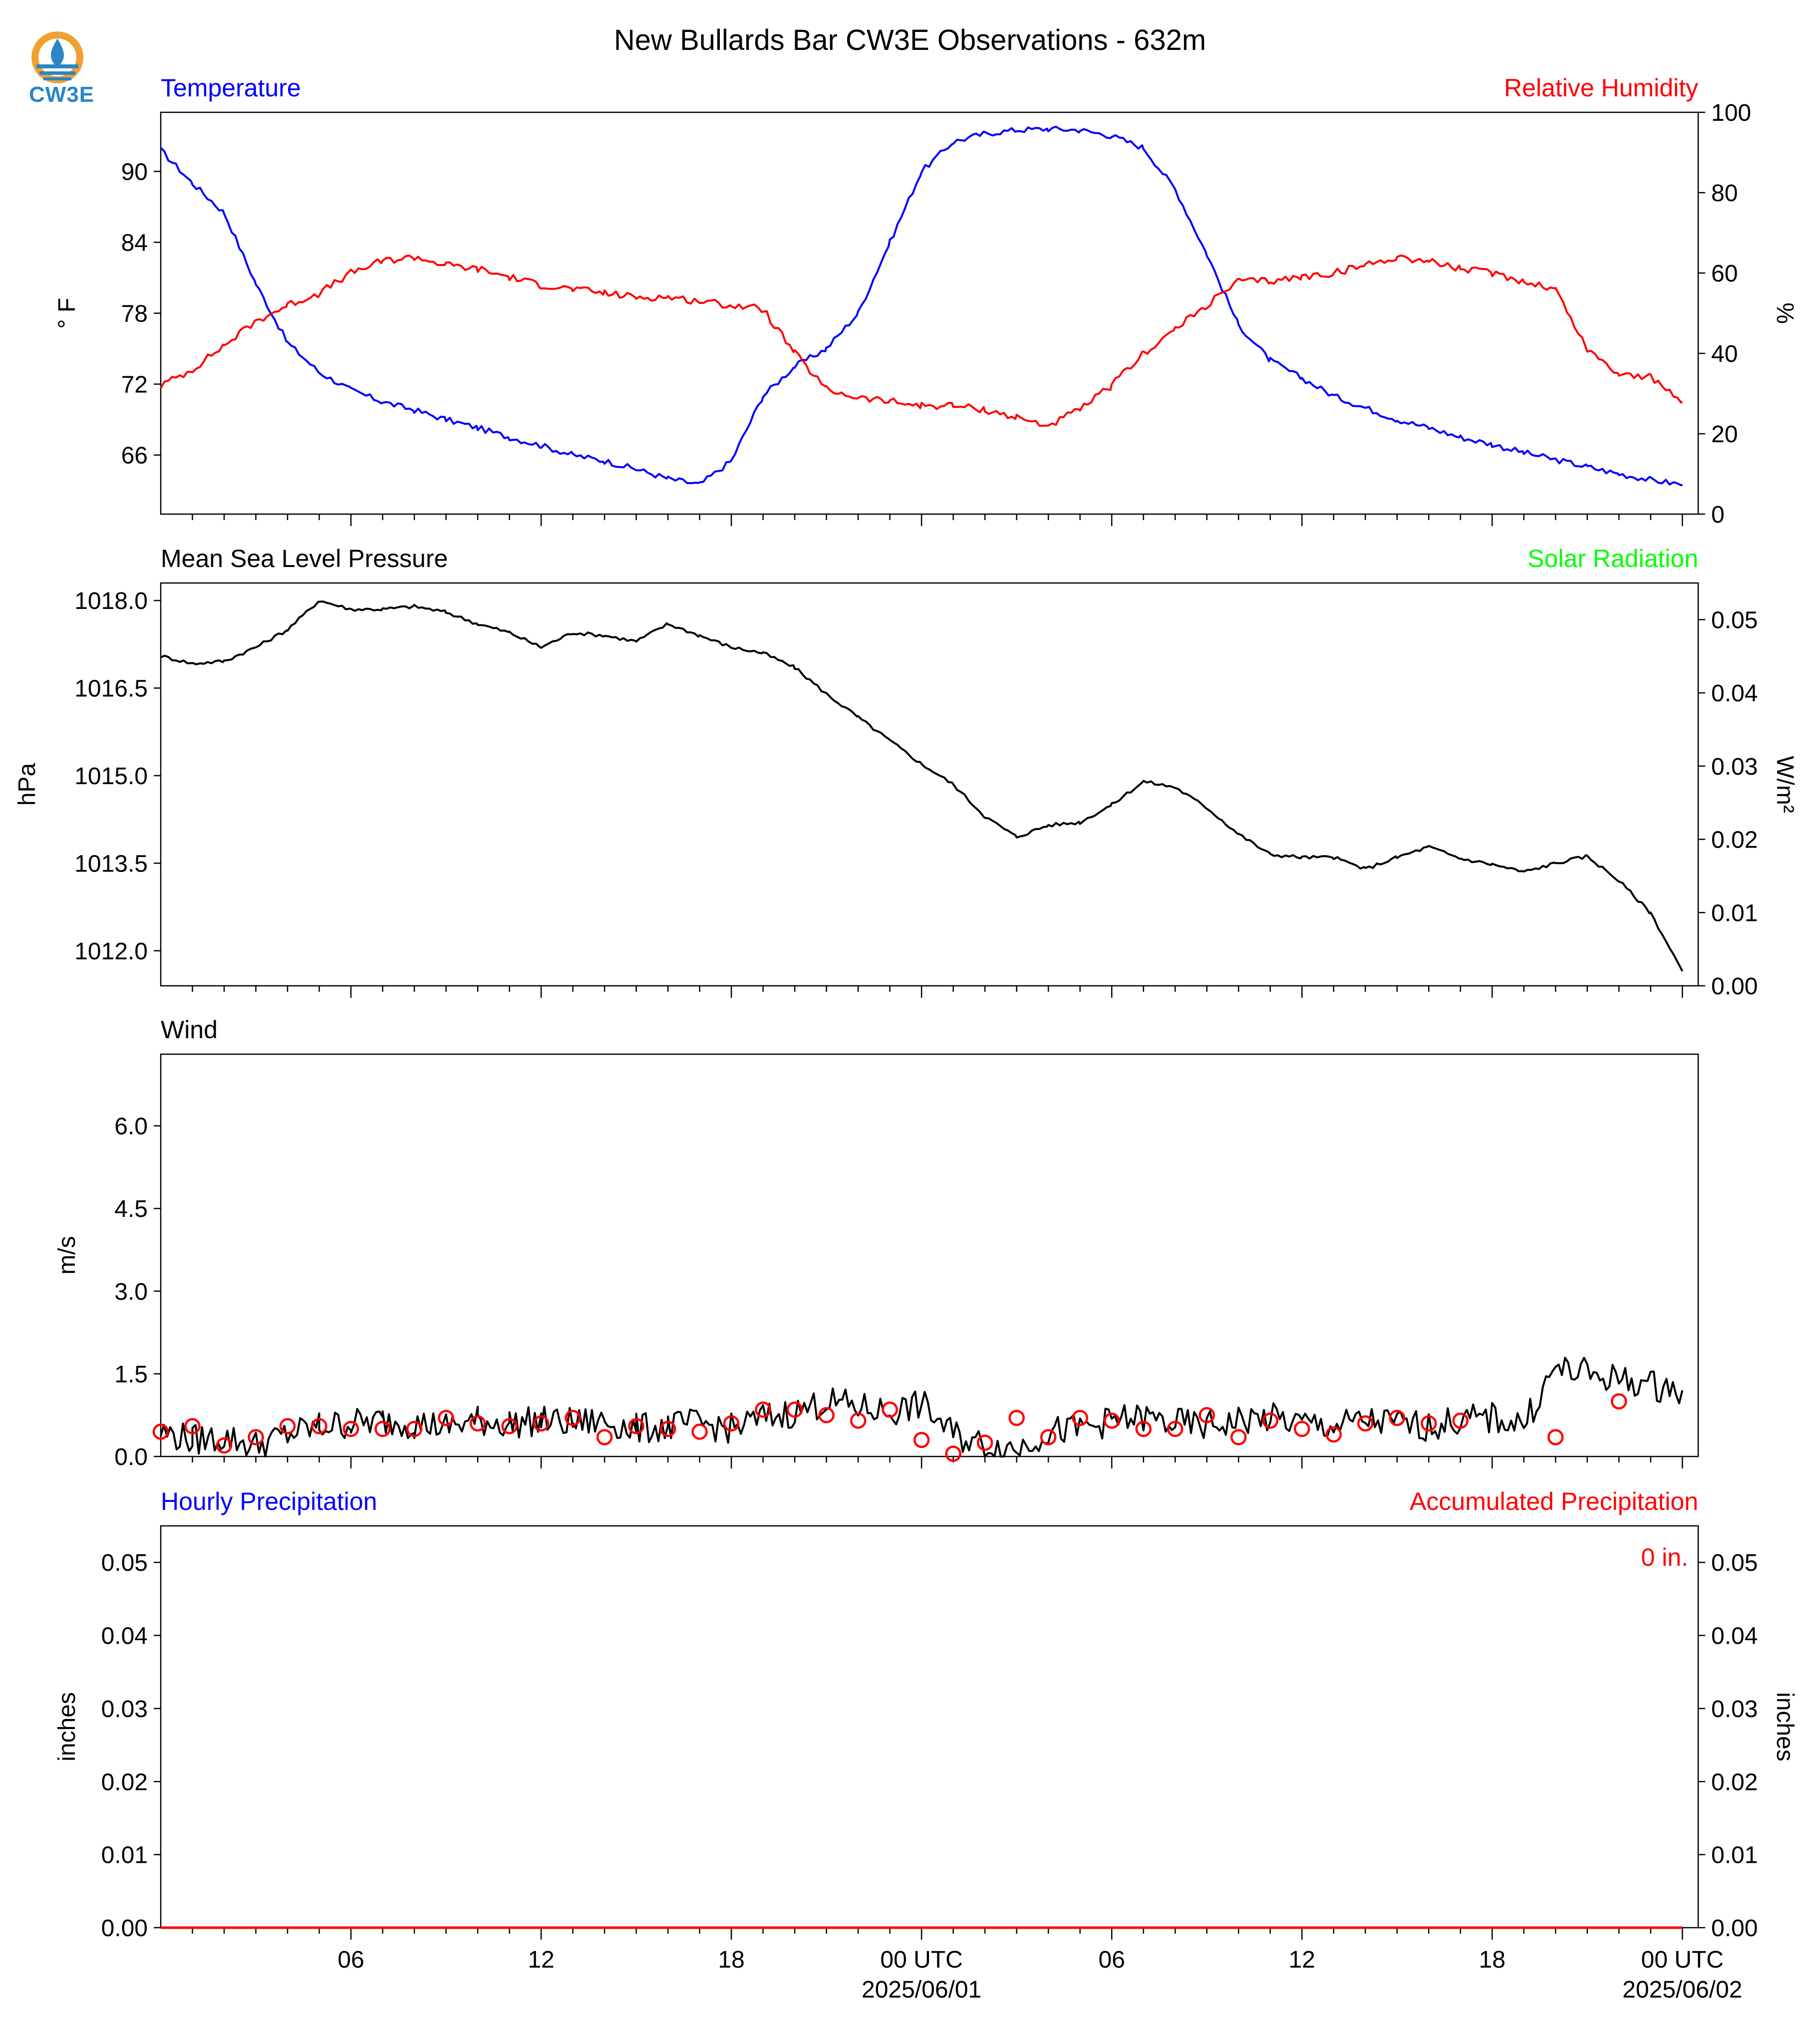 The image size is (1820, 2028). Describe the element at coordinates (131, 1209) in the screenshot. I see `y-tick-label: 4.5` at that location.